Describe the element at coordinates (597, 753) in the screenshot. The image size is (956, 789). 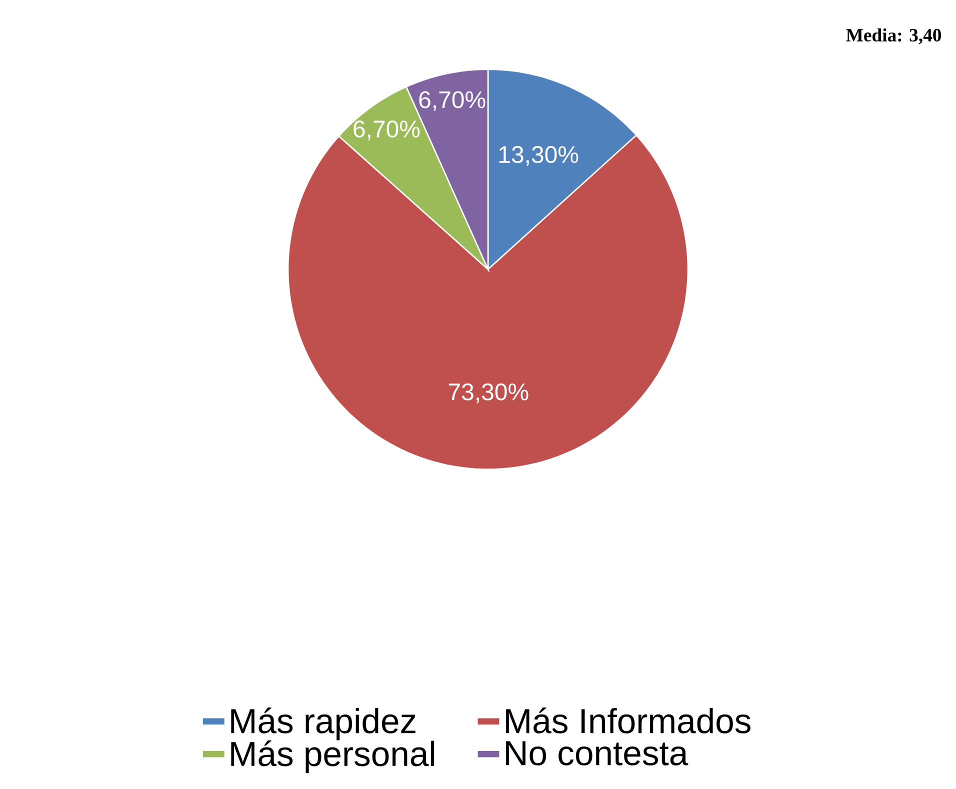
I see `legend-label: No contesta` at that location.